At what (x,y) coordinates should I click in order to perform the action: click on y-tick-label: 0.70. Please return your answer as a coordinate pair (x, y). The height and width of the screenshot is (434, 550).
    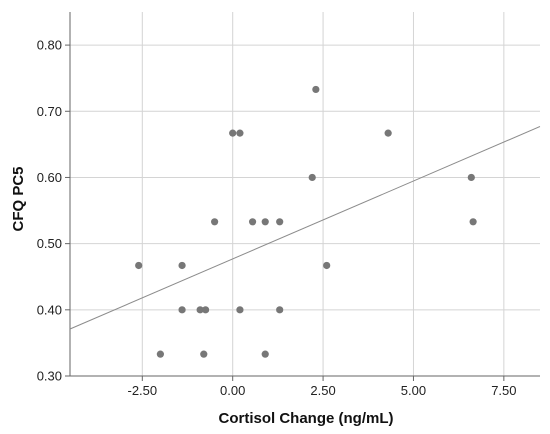
    Looking at the image, I should click on (49, 111).